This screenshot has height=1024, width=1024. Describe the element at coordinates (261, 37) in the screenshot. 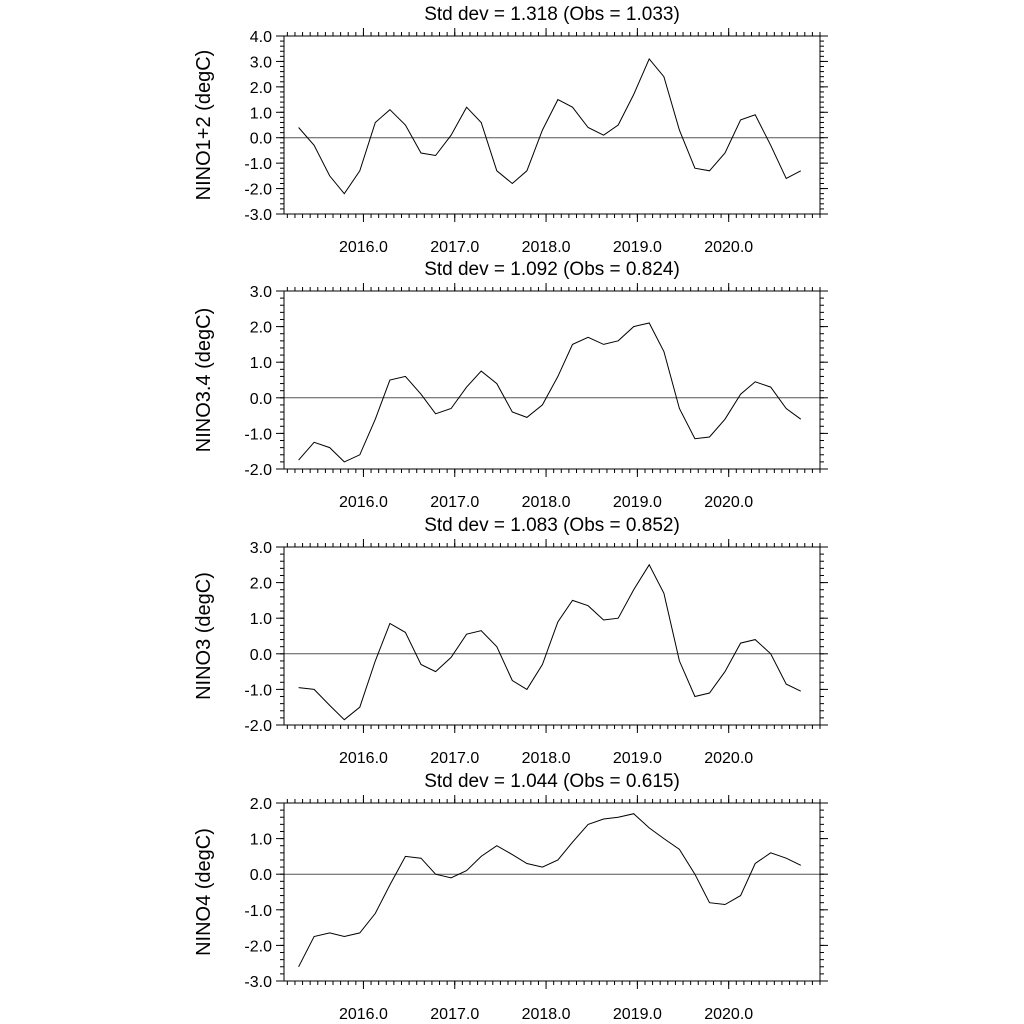

I see `y-tick-label: 4.0` at that location.